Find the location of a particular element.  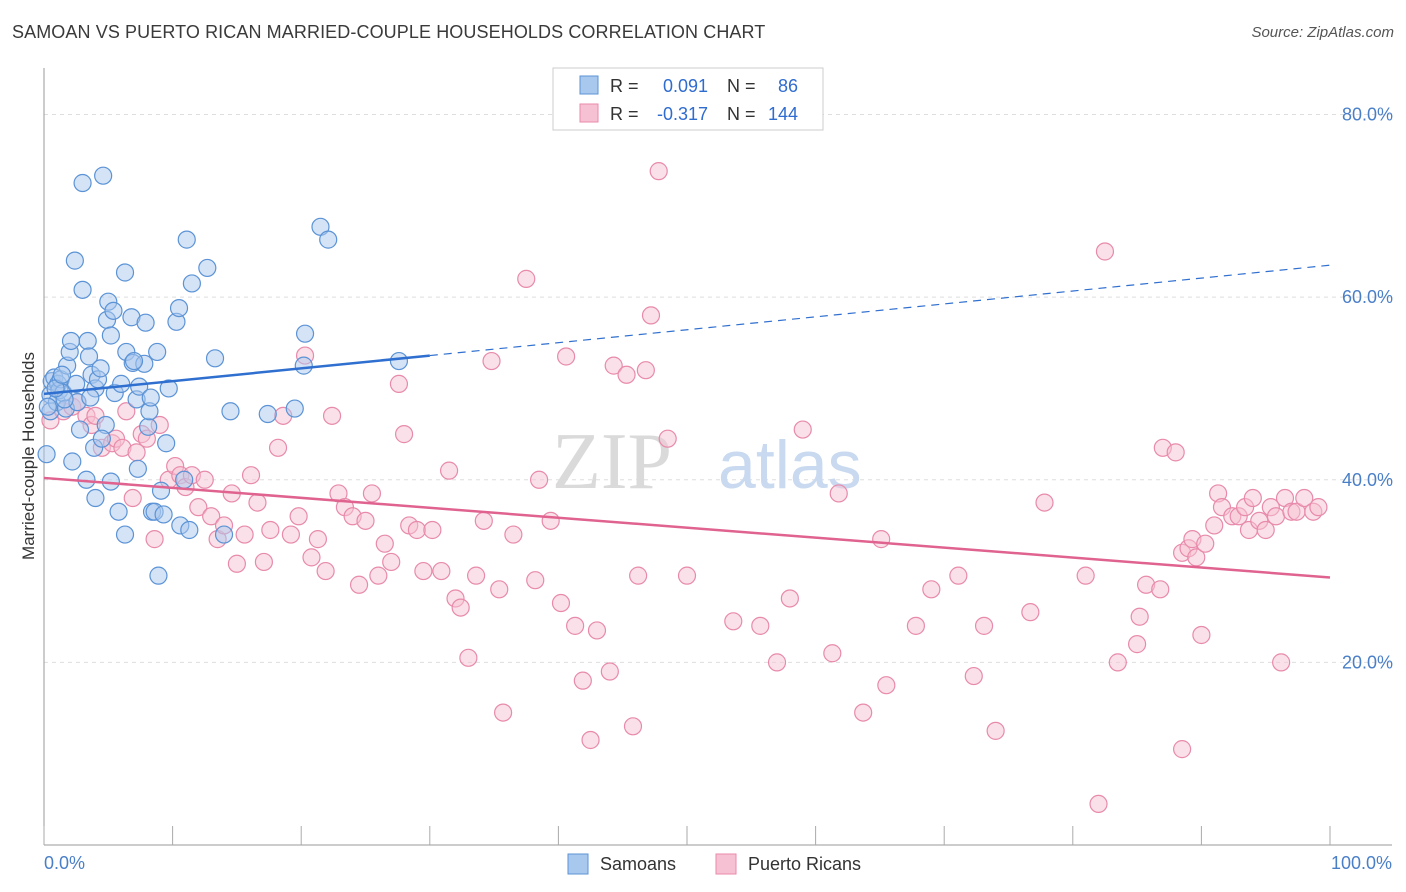

legend-n-label-puerto-ricans: N = is located at coordinates (741, 114).